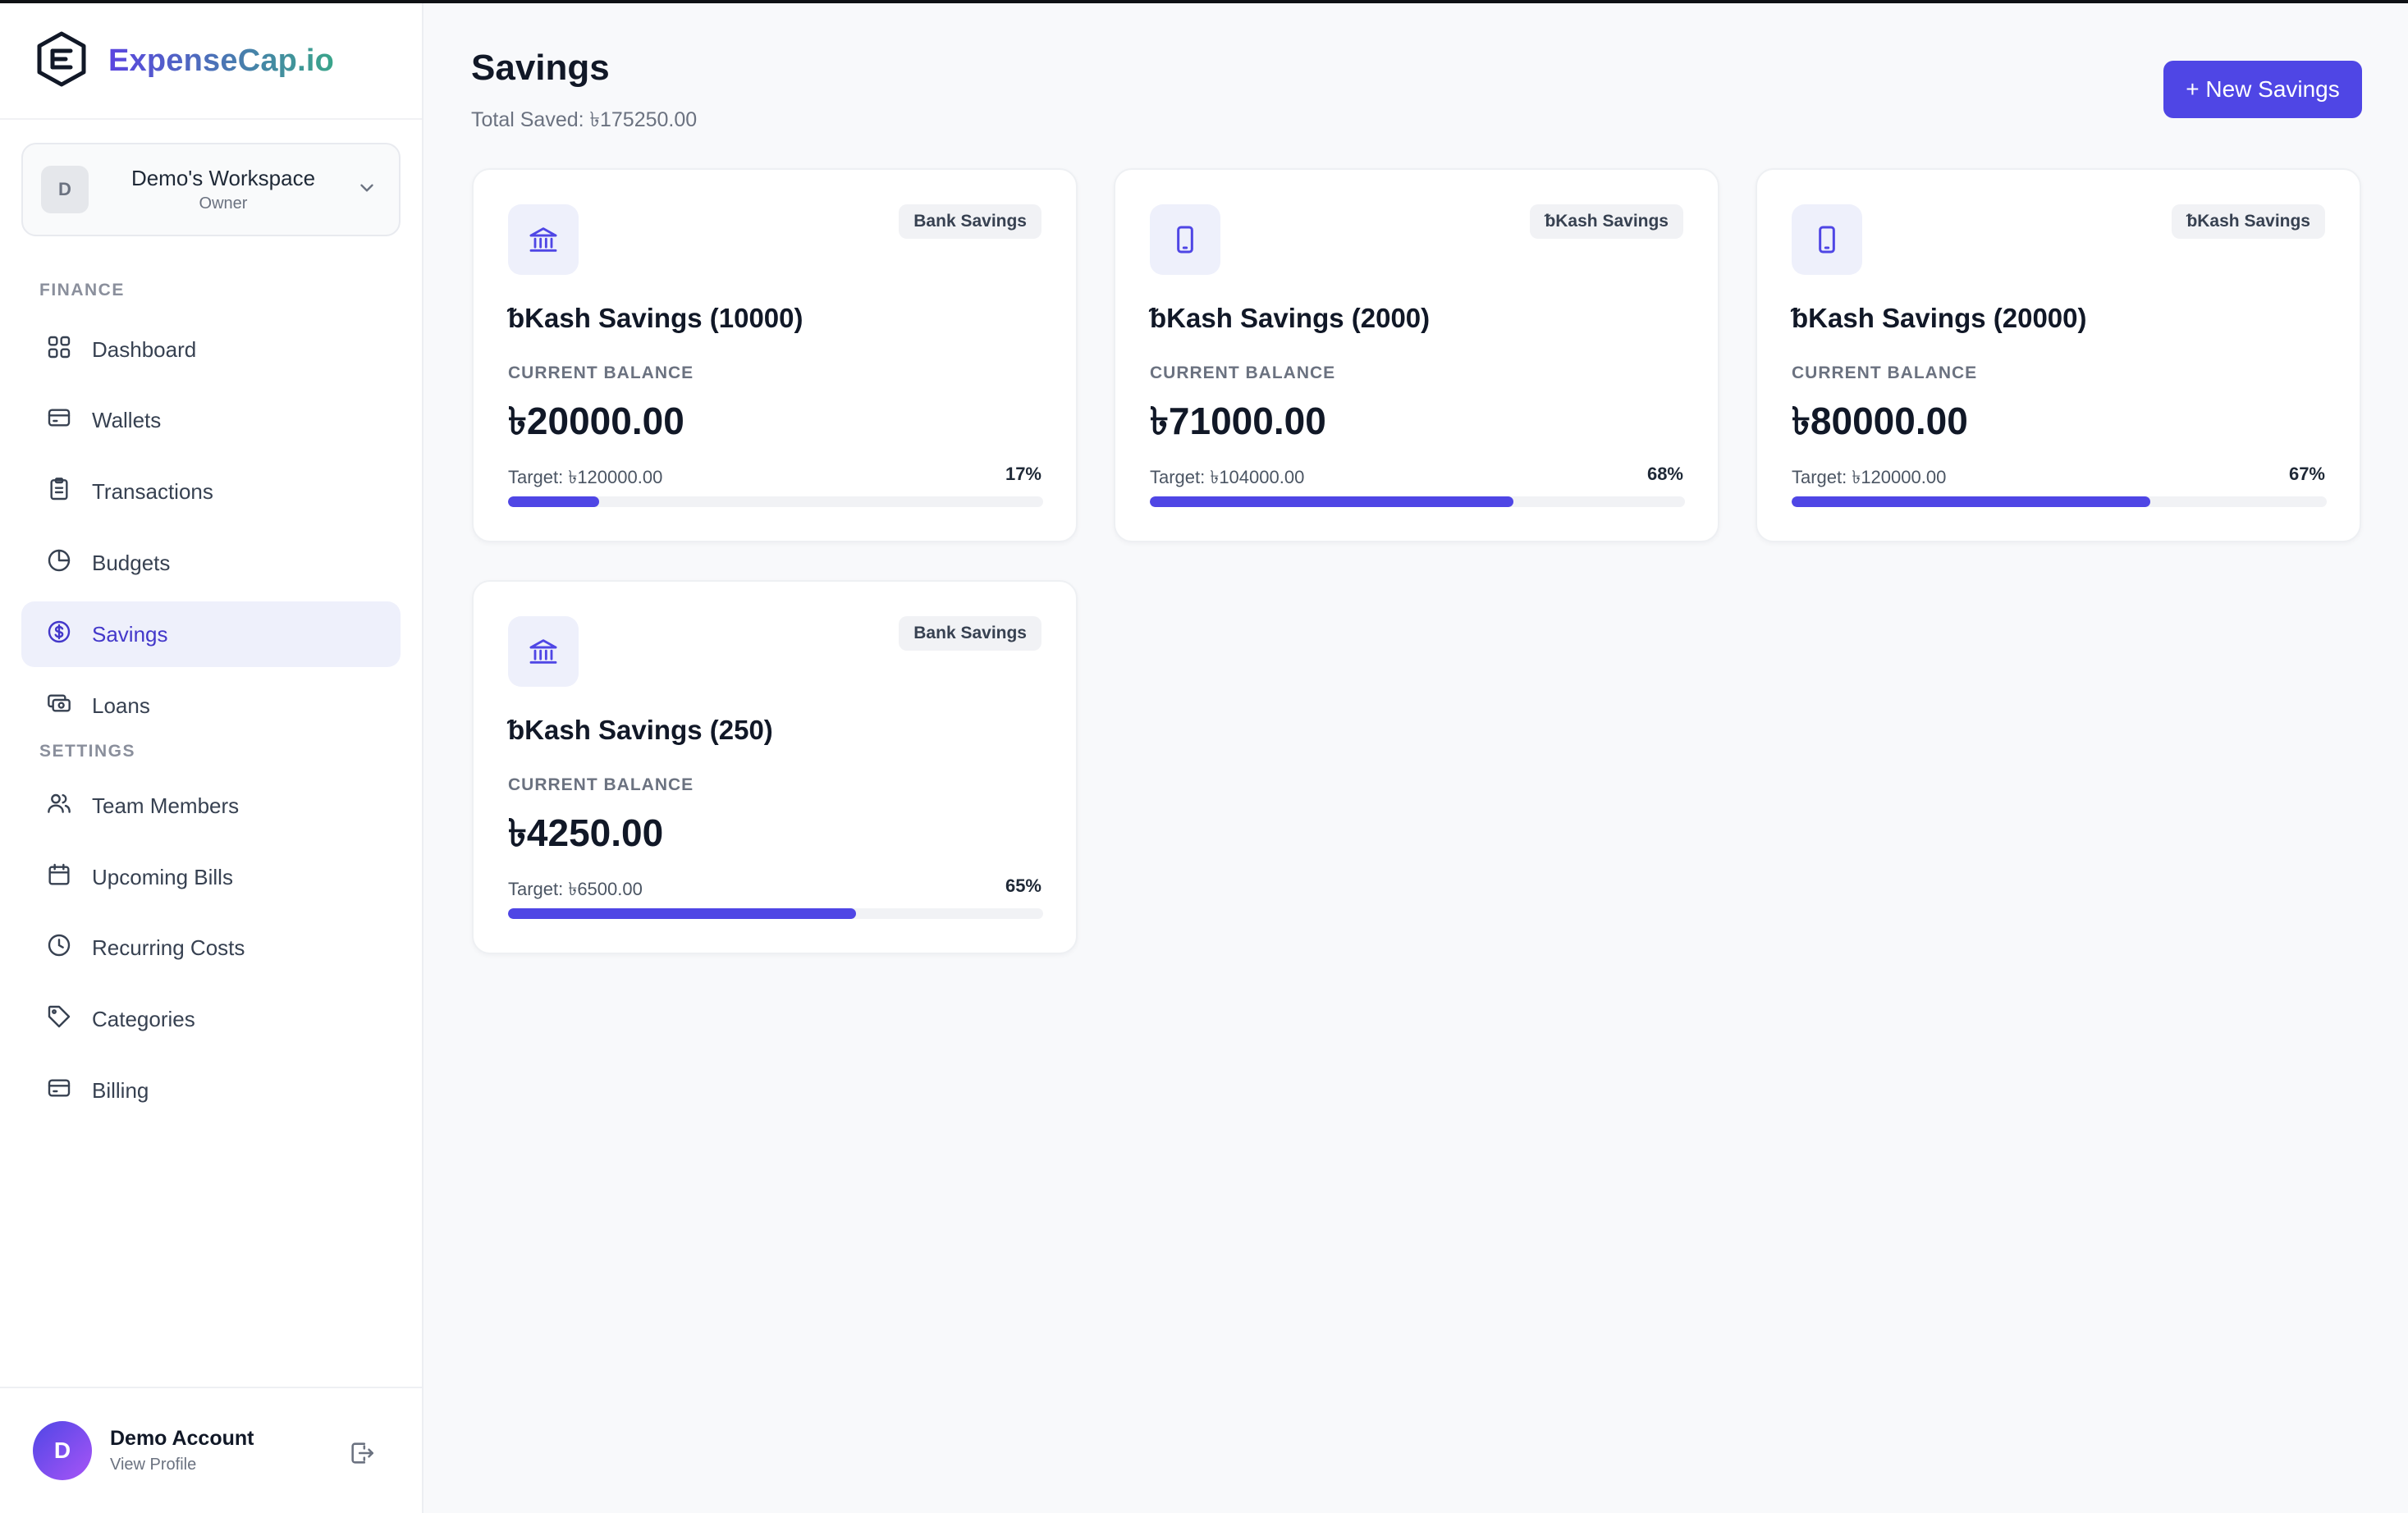  Describe the element at coordinates (211, 349) in the screenshot. I see `sidebar-item-dashboard: Dashboard` at that location.